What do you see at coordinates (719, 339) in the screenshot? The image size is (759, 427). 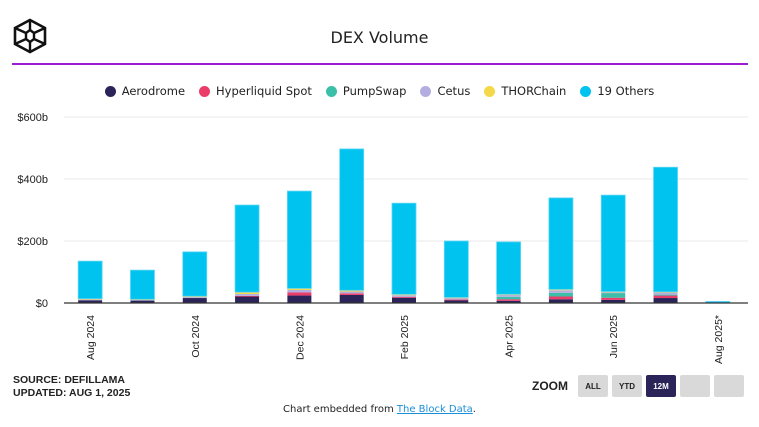 I see `x-tick-label: Aug 2025*` at bounding box center [719, 339].